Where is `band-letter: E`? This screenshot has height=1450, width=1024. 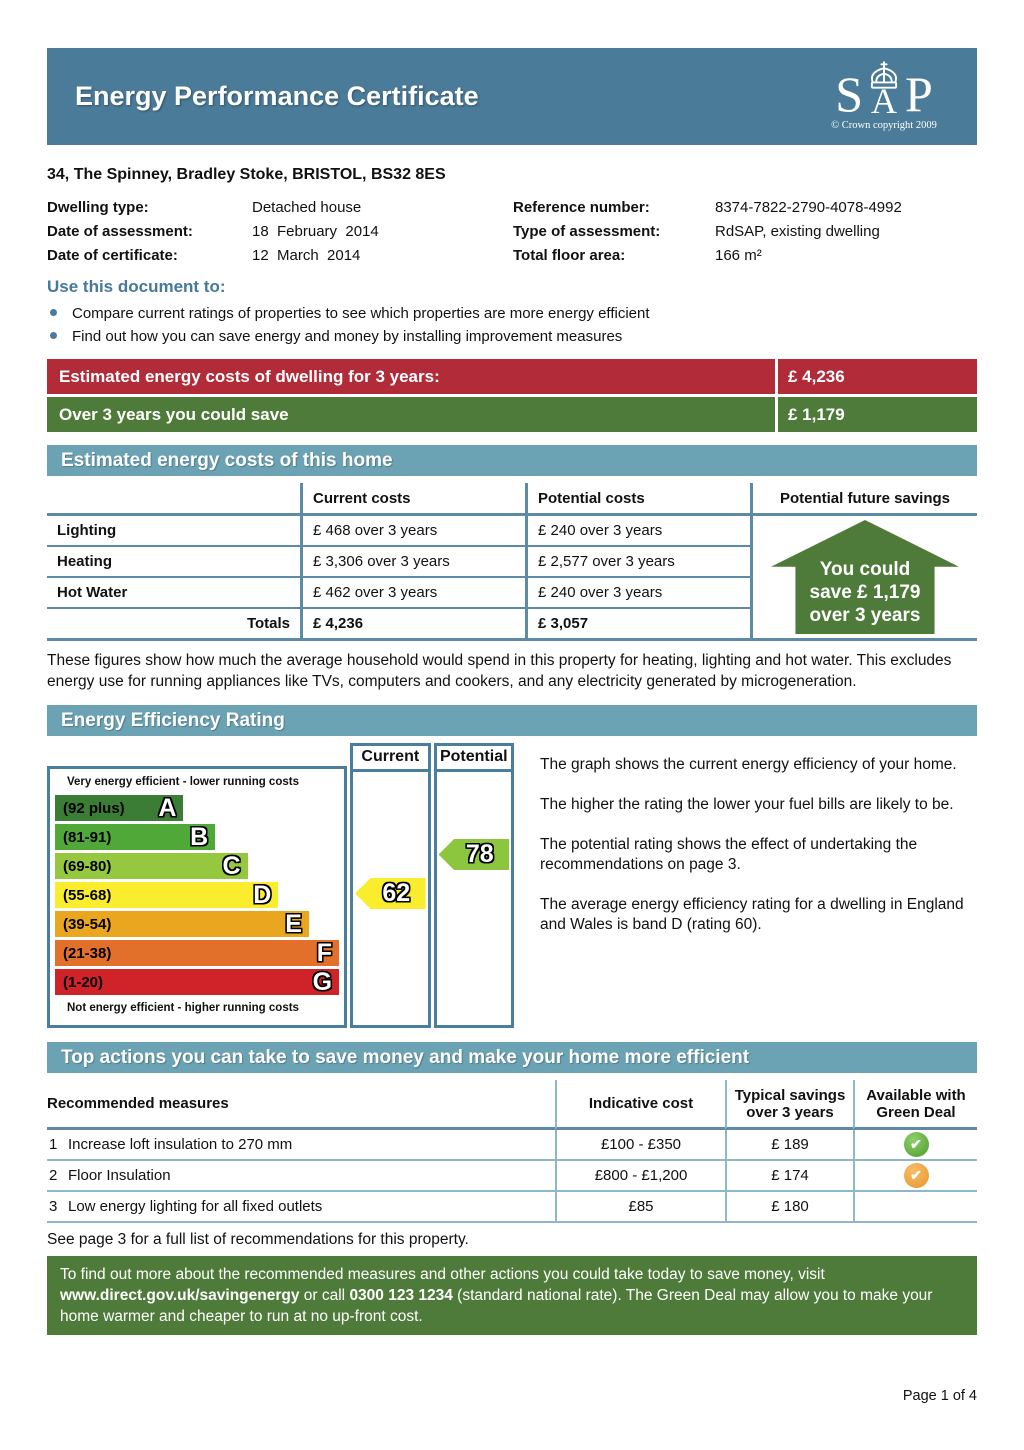
band-letter: E is located at coordinates (293, 923).